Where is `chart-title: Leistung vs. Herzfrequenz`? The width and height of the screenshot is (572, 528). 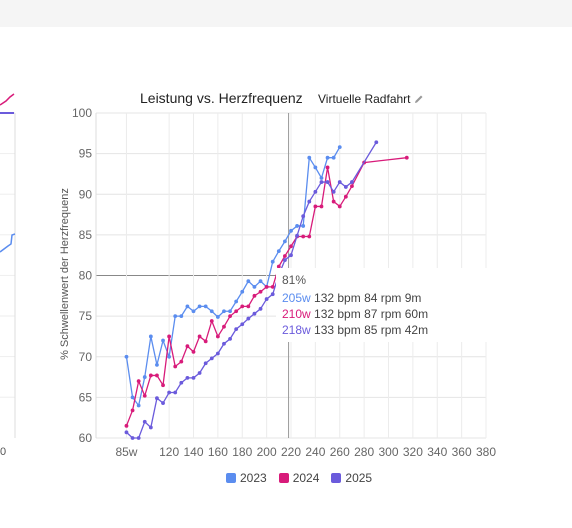 chart-title: Leistung vs. Herzfrequenz is located at coordinates (221, 98).